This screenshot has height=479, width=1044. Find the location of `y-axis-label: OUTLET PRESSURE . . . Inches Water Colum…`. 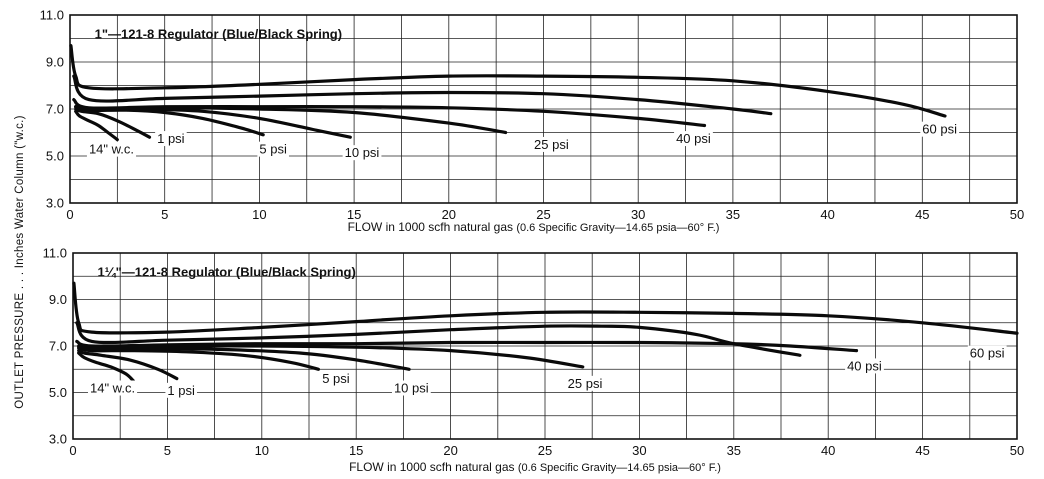

y-axis-label: OUTLET PRESSURE . . . Inches Water Colum… is located at coordinates (20, 262).